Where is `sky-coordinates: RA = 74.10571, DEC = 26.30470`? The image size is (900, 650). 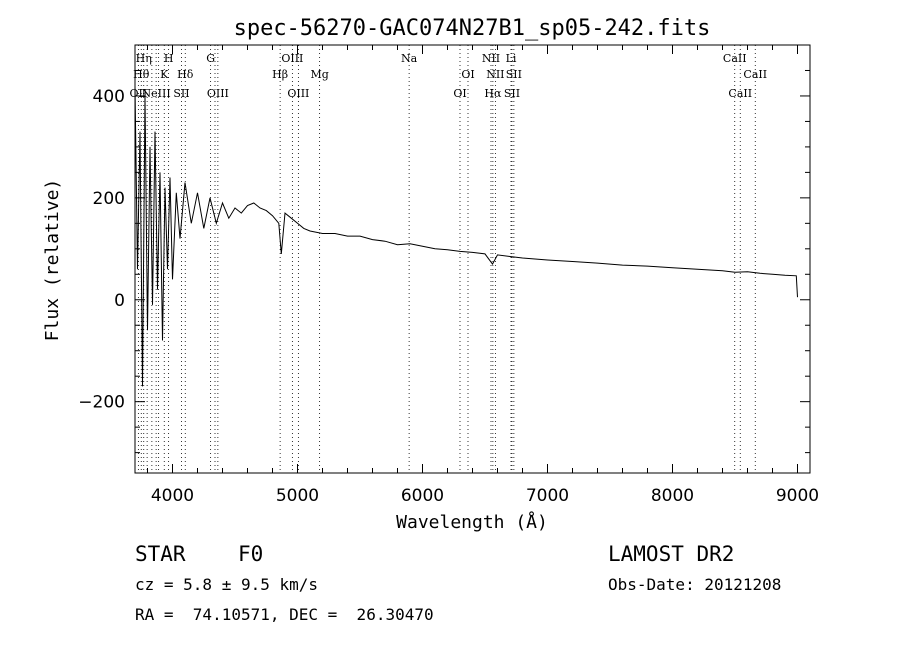
sky-coordinates: RA = 74.10571, DEC = 26.30470 is located at coordinates (284, 614).